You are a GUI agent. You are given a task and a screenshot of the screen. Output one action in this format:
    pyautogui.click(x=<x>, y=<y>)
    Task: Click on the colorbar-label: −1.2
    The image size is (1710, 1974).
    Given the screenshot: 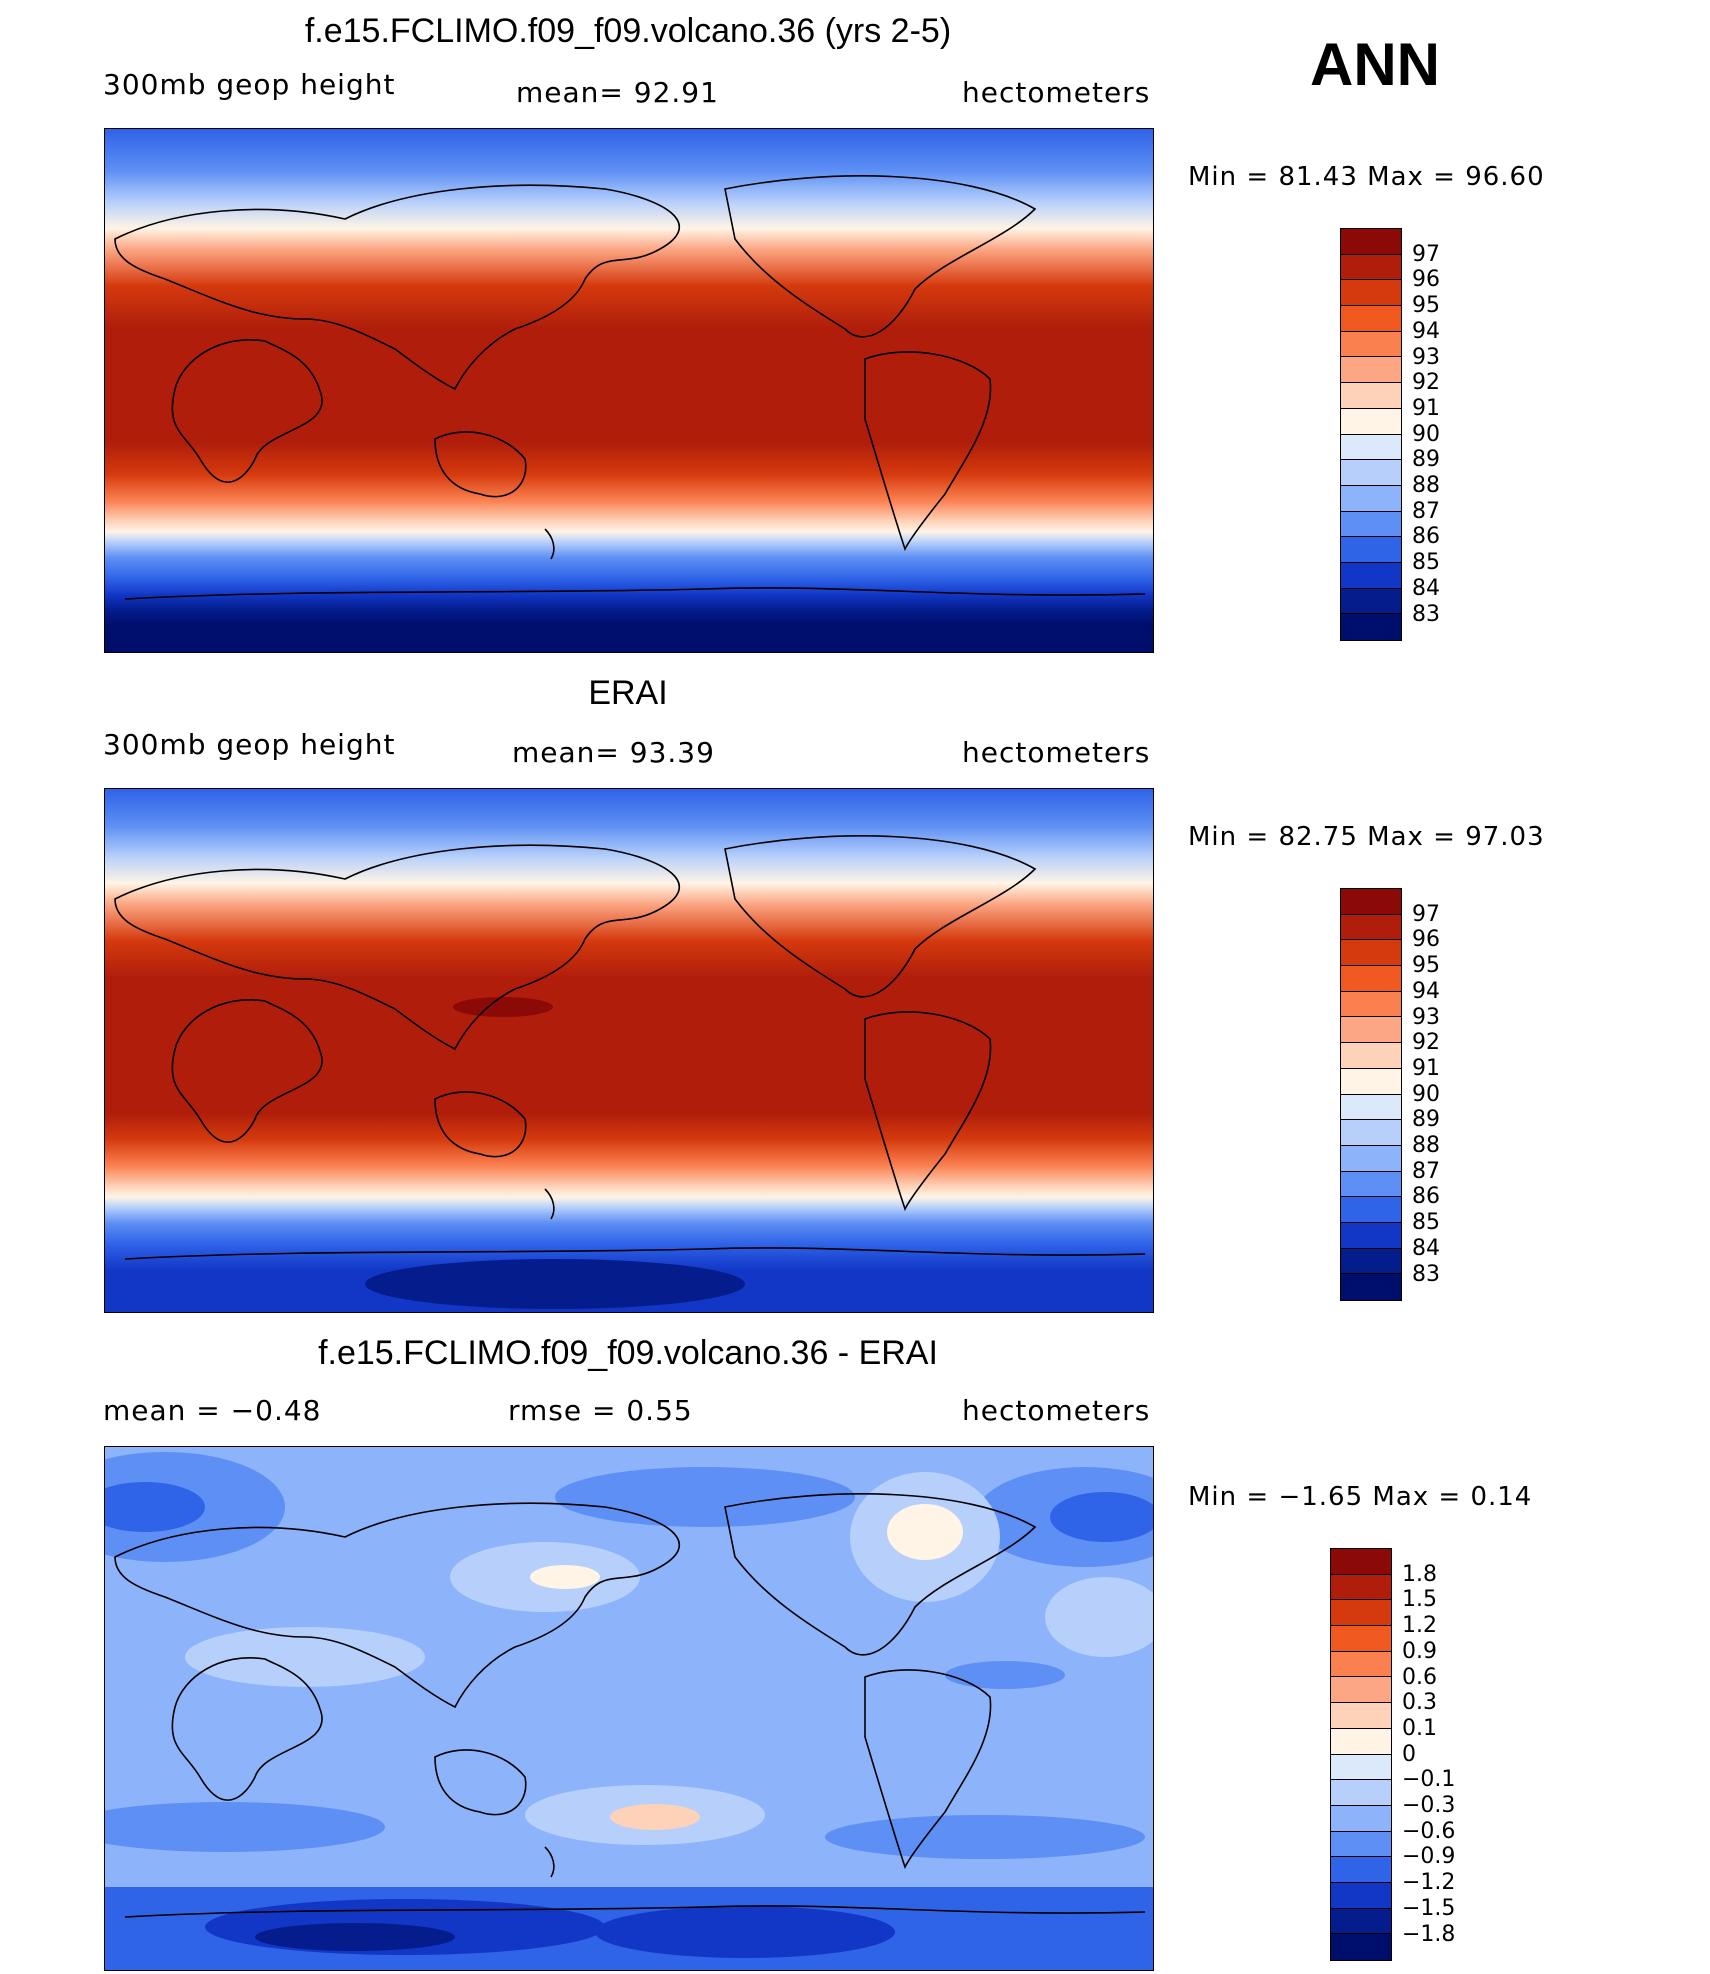 What is the action you would take?
    pyautogui.click(x=1429, y=1883)
    